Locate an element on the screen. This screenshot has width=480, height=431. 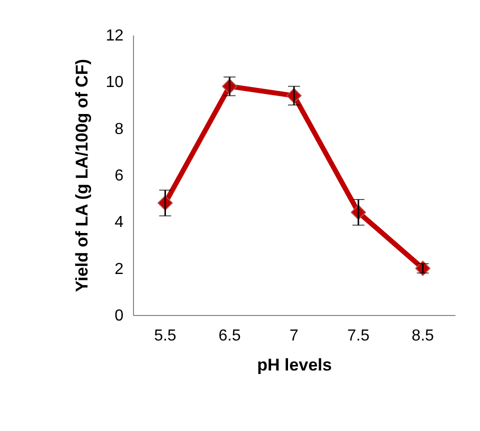
y-tick-label: 0 is located at coordinates (119, 316).